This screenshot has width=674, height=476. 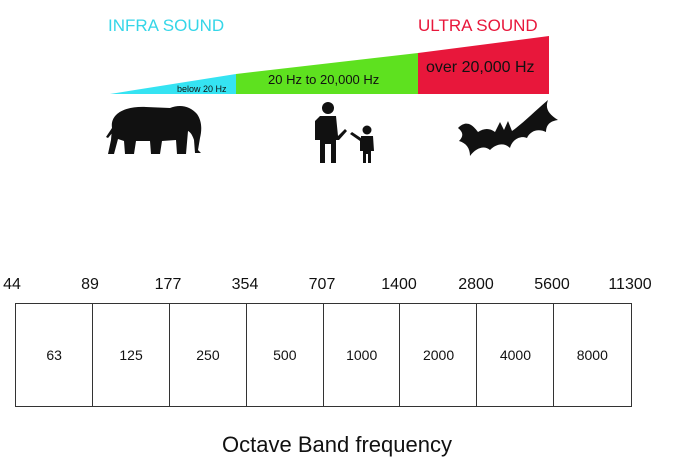 What do you see at coordinates (322, 284) in the screenshot?
I see `octave-band-edge-label: 707` at bounding box center [322, 284].